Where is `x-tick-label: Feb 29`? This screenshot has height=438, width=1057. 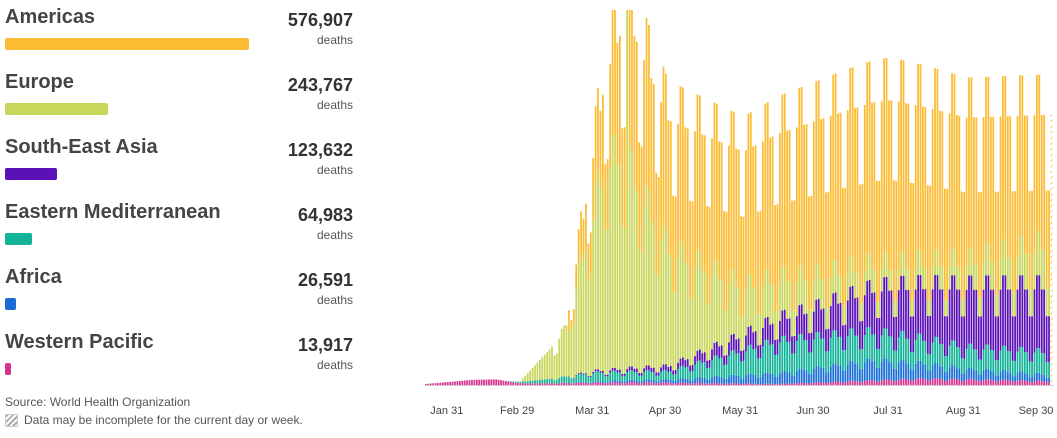
x-tick-label: Feb 29 is located at coordinates (517, 411).